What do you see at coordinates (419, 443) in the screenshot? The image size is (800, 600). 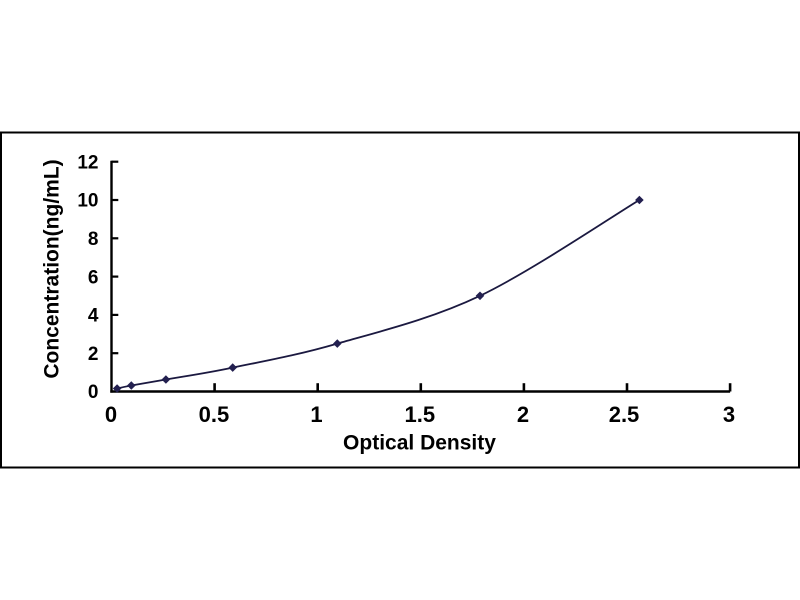 I see `svg-text: Optical Density` at bounding box center [419, 443].